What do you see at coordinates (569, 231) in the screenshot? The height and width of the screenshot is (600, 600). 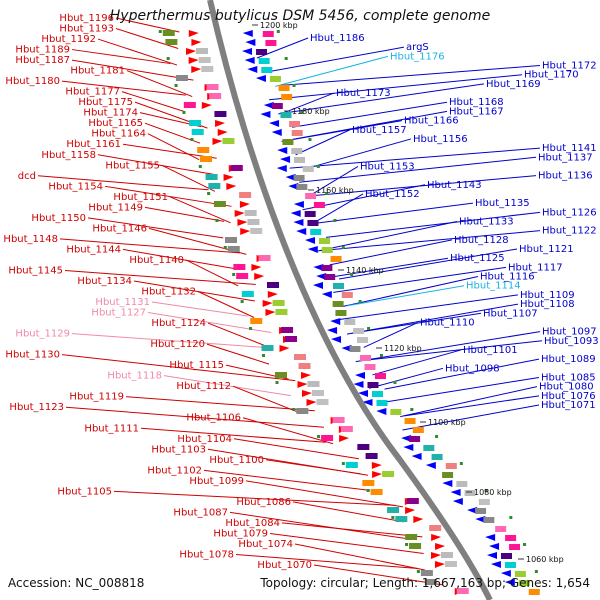 I see `gene-label-right: Hbut_1122` at bounding box center [569, 231].